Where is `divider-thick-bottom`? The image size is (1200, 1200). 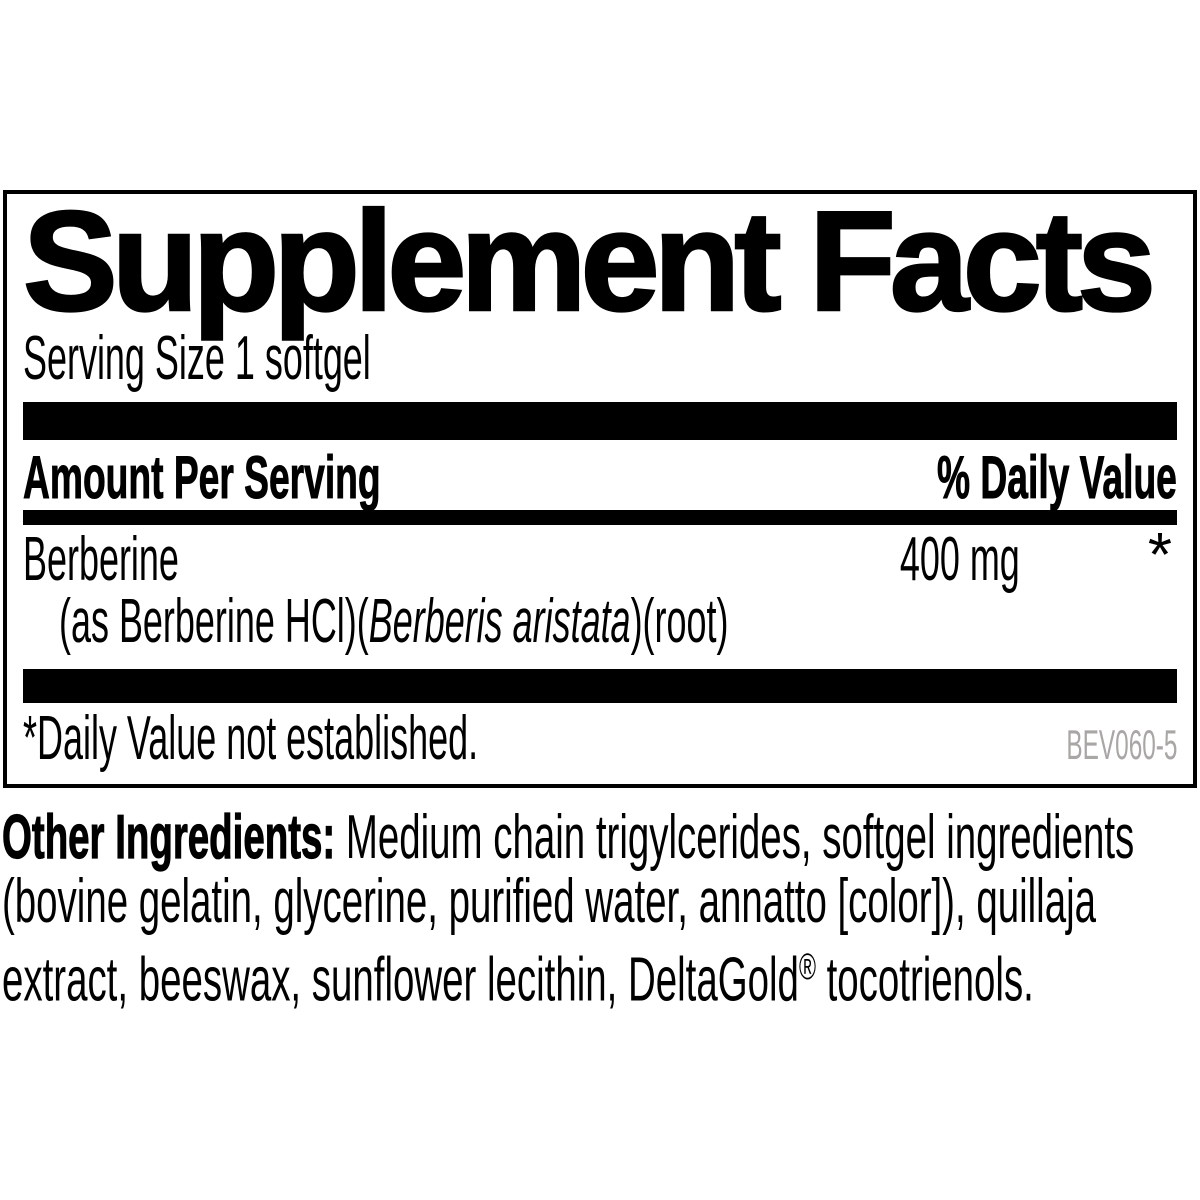 divider-thick-bottom is located at coordinates (600, 686).